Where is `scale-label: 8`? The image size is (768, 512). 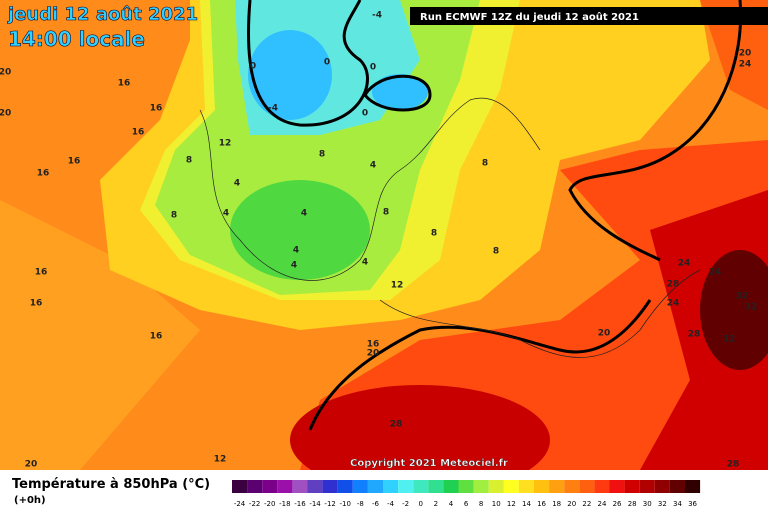
scale-label: 8 is located at coordinates (481, 504).